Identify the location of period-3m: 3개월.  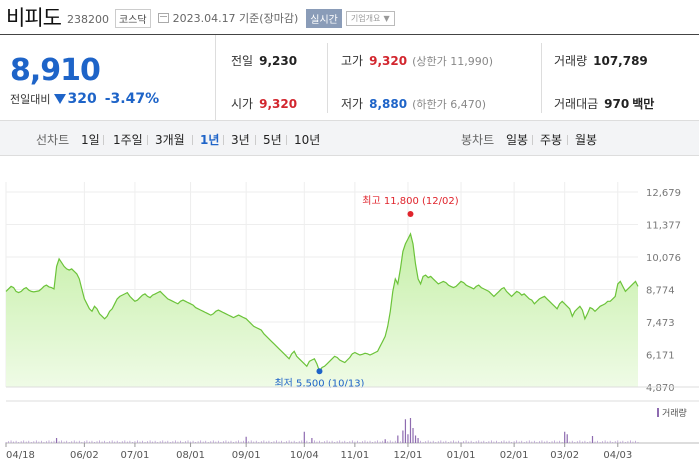
(170, 140).